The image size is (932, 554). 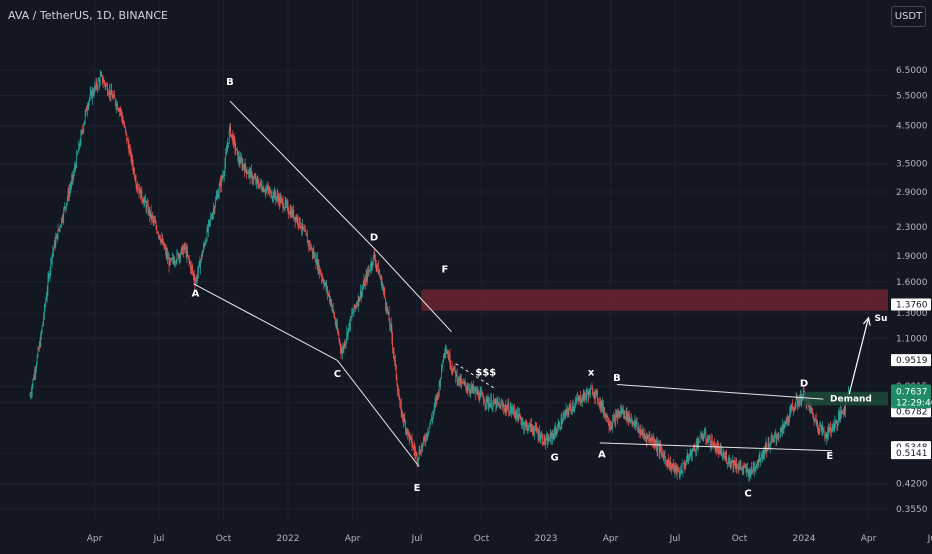 I want to click on wave-label: E, so click(x=829, y=456).